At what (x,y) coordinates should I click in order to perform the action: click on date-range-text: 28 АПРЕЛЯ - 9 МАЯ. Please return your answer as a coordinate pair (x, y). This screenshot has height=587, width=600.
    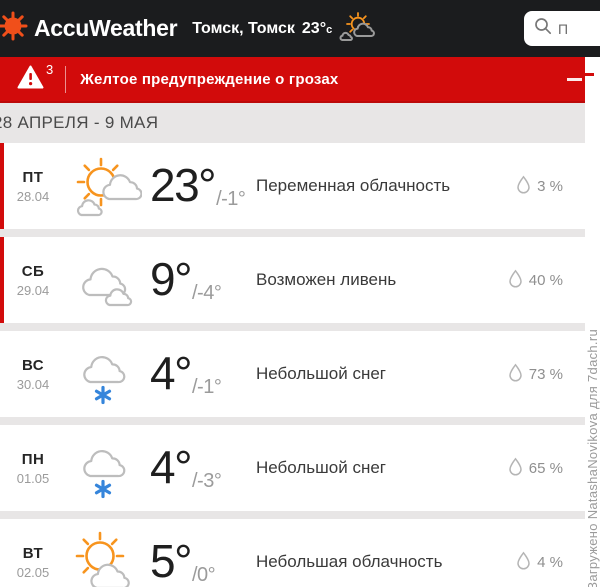
    Looking at the image, I should click on (79, 122).